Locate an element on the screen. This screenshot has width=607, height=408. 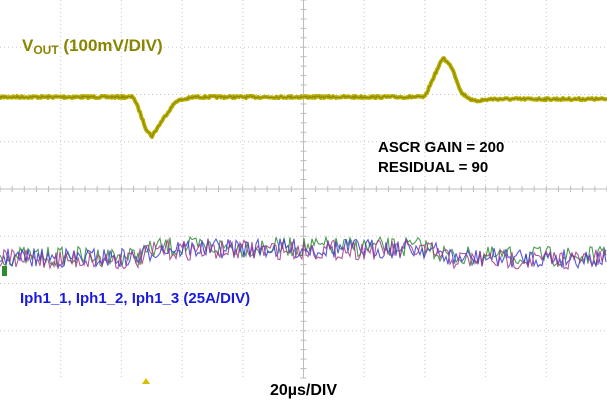
vout-channel-label: VOUT (100mV/DIV) is located at coordinates (92, 46).